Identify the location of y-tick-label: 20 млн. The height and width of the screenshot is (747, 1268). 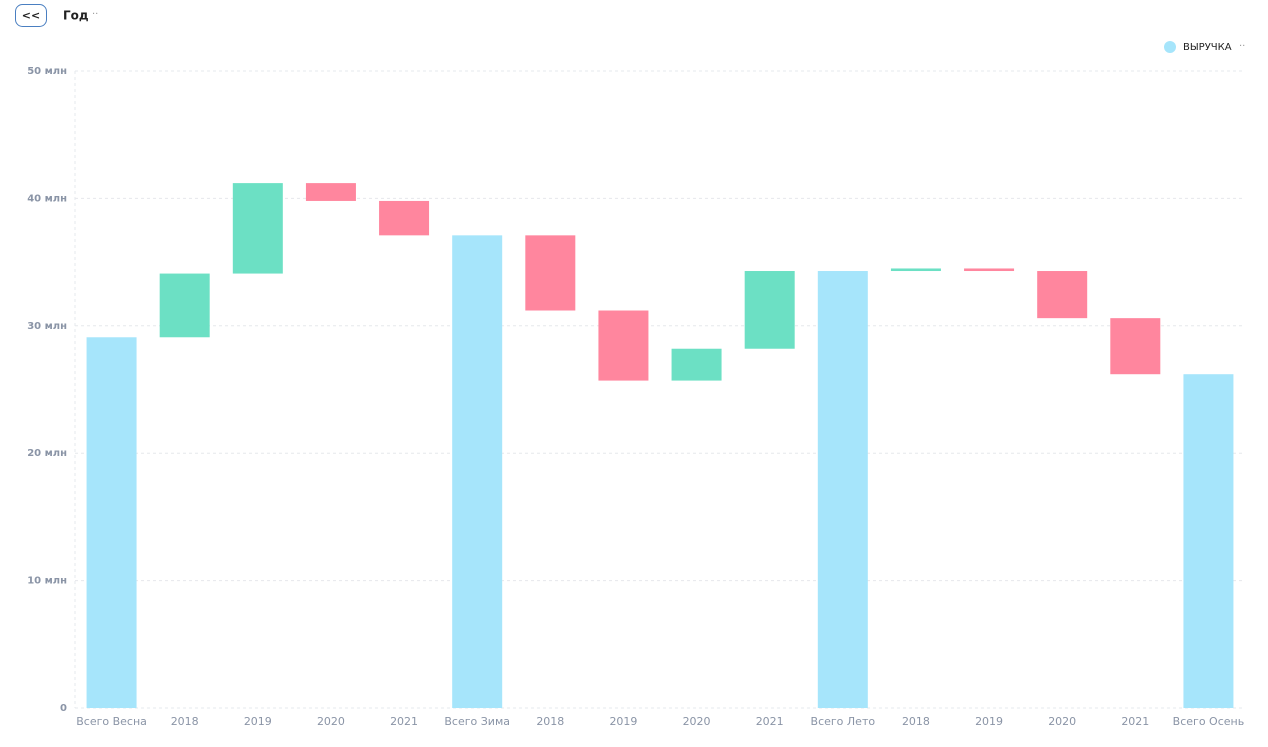
(47, 453).